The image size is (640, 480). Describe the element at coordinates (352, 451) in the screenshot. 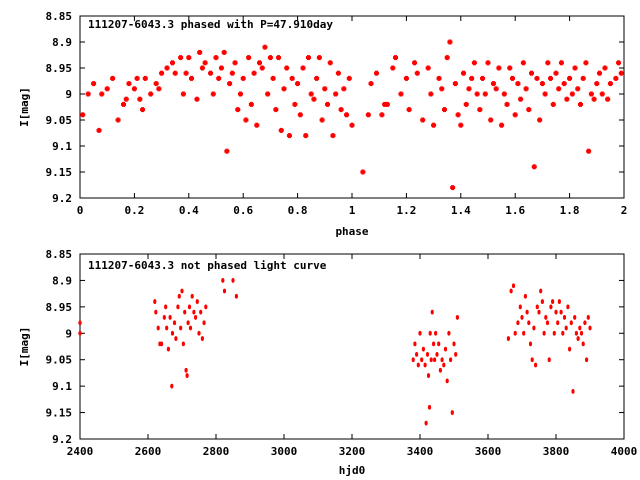

I see `x-tick-label: 3200` at that location.